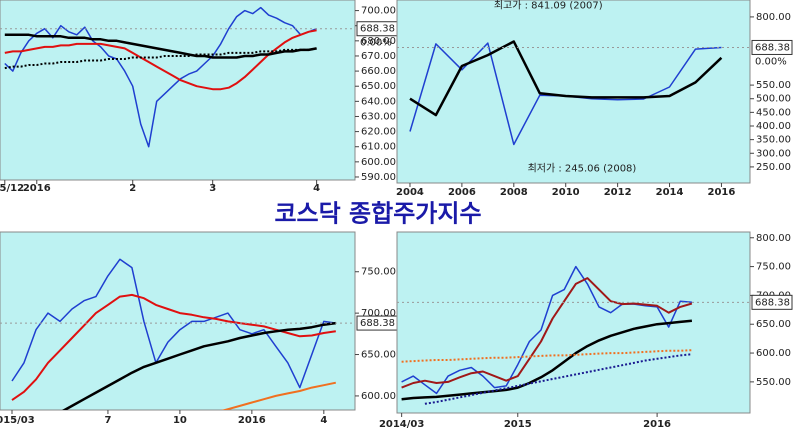 The height and width of the screenshot is (433, 794). Describe the element at coordinates (180, 420) in the screenshot. I see `x-tick-label: 10` at that location.